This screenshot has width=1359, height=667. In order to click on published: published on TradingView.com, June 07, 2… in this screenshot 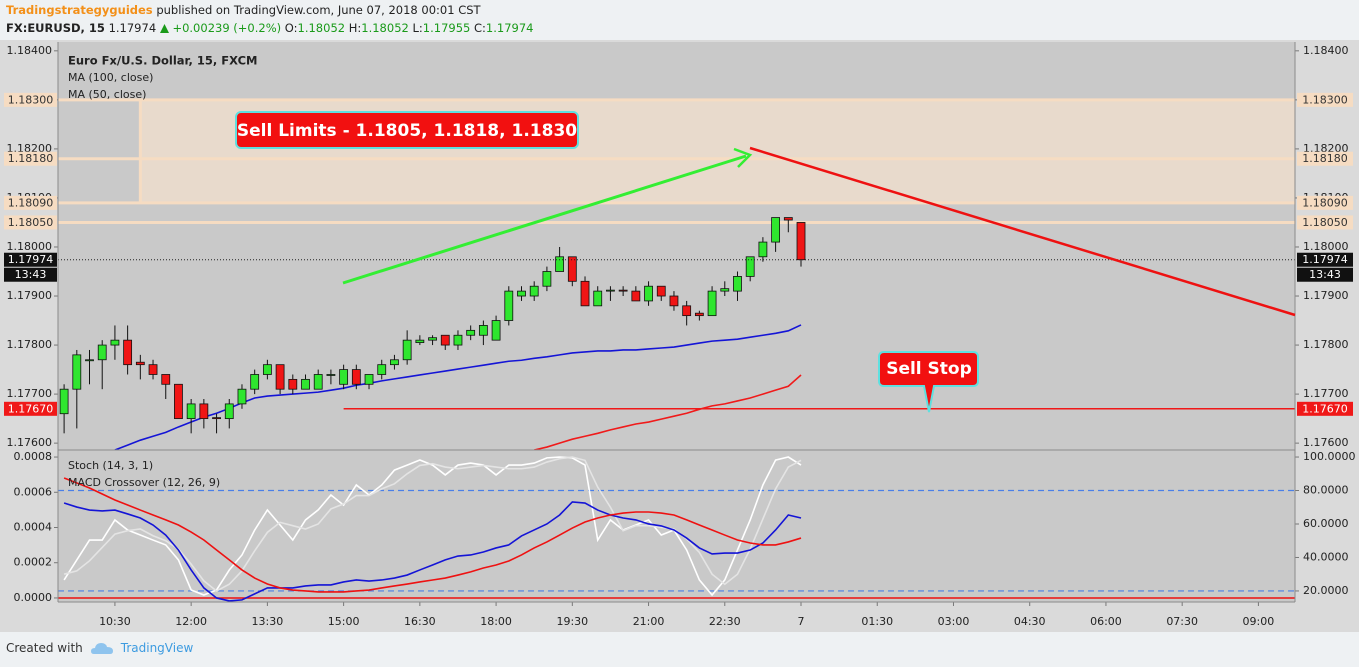, I will do `click(318, 10)`.